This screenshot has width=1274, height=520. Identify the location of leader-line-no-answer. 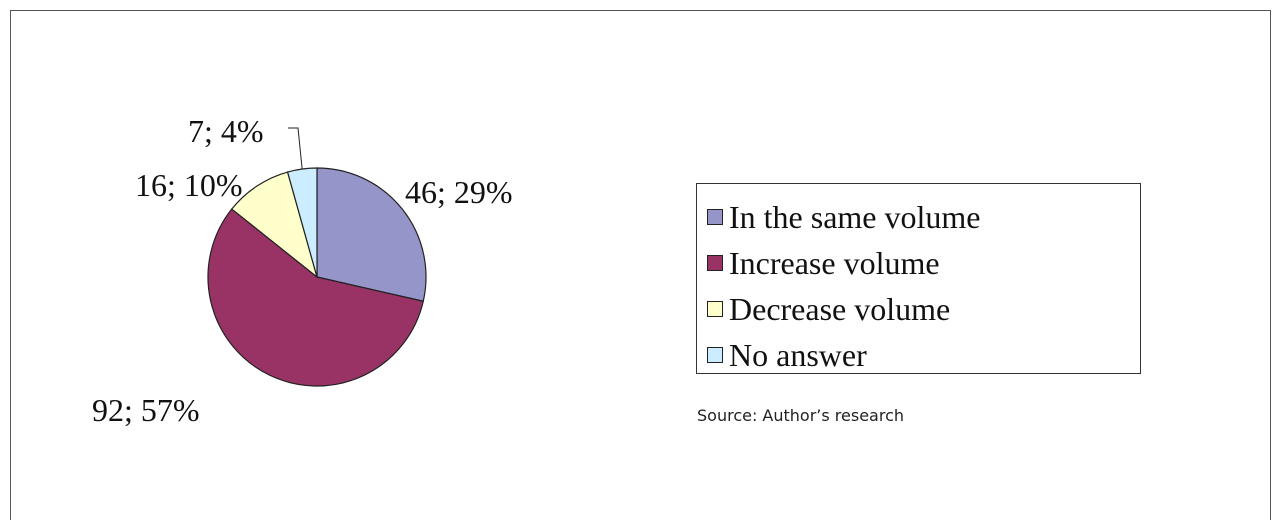
(295, 148).